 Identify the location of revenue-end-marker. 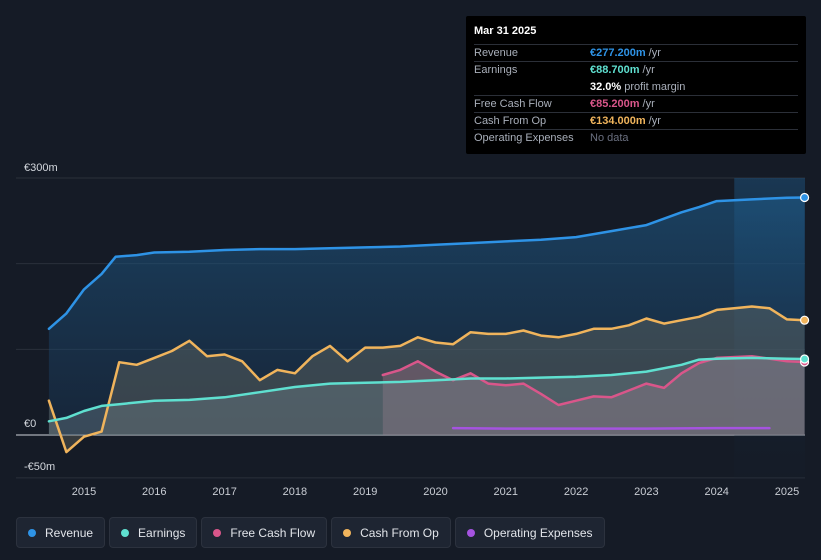
(804, 197).